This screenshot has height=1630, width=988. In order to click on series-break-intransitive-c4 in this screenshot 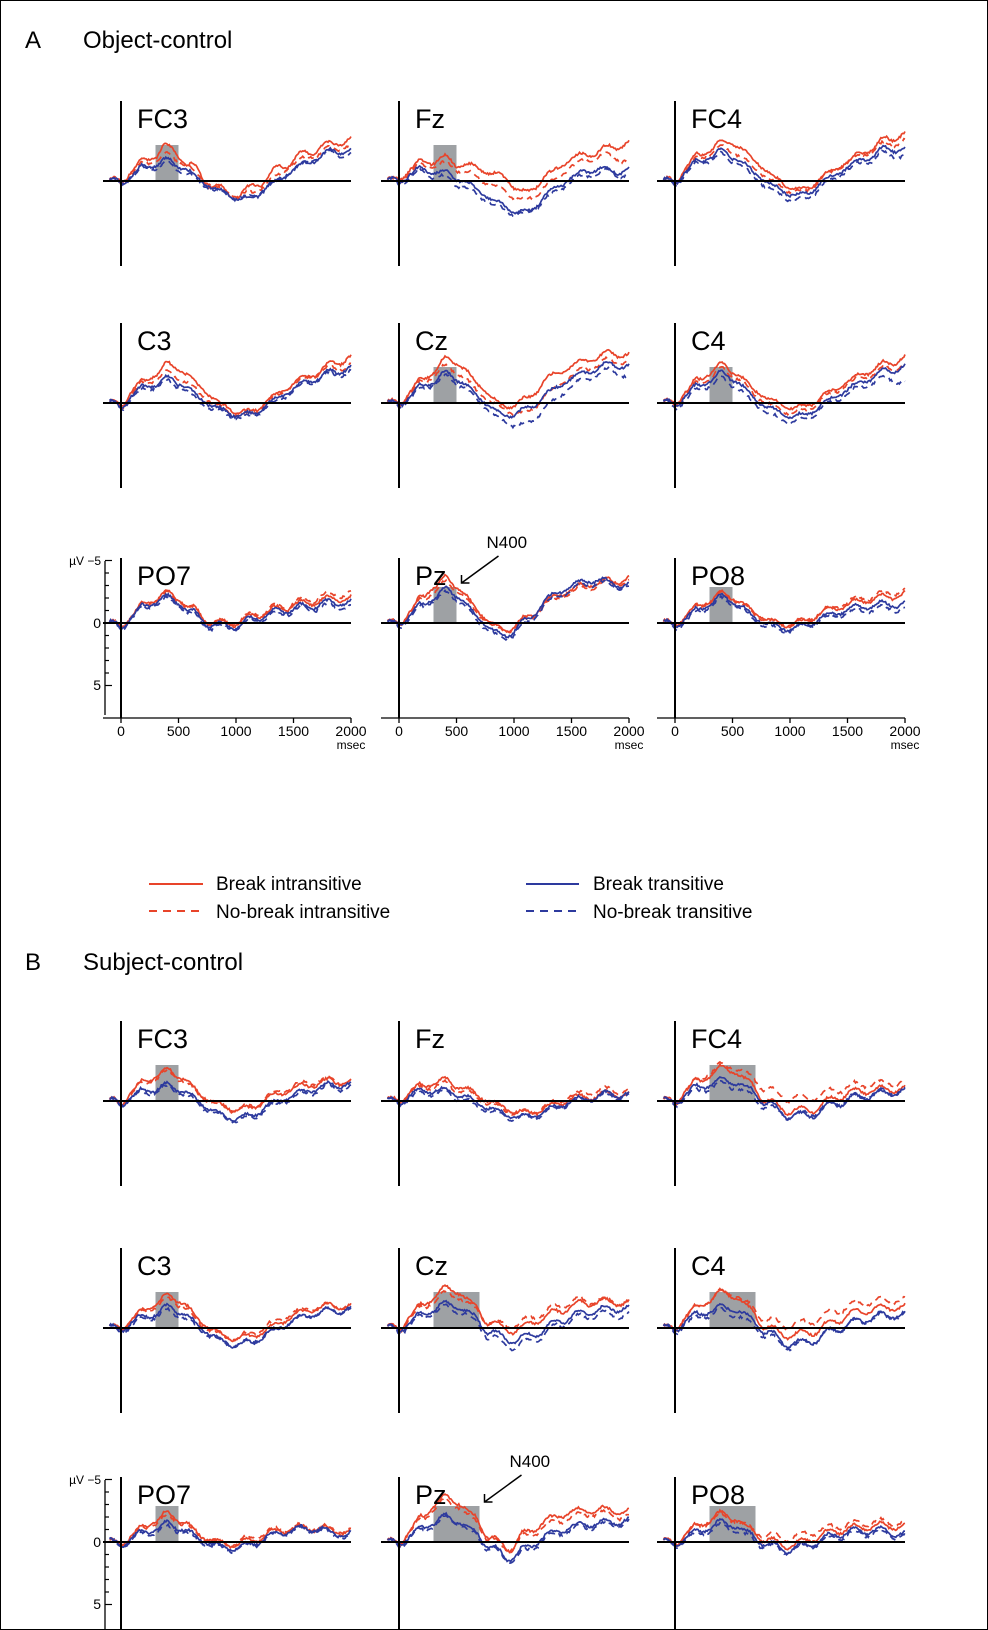, I will do `click(784, 382)`.